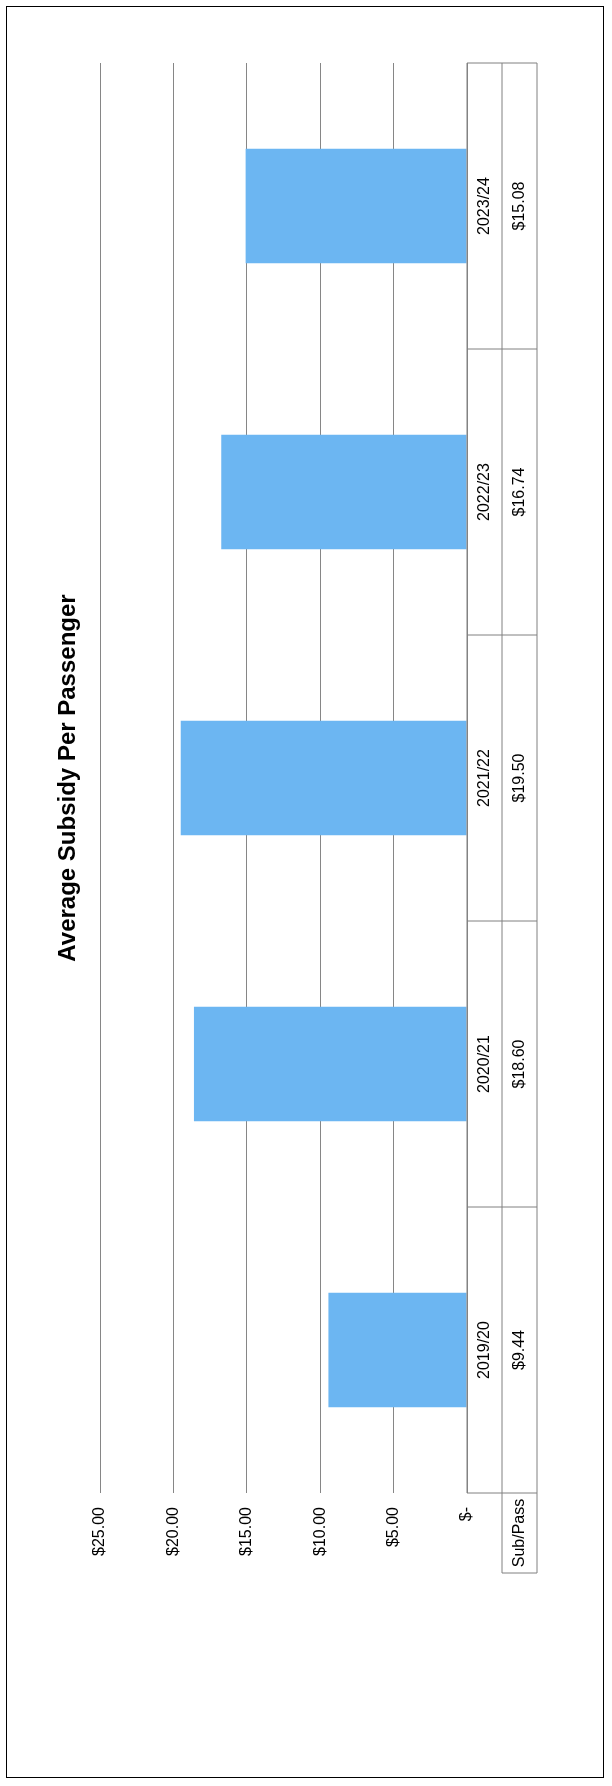 This screenshot has height=1786, width=612. What do you see at coordinates (99, 1531) in the screenshot?
I see `x-tick-label: $25.00` at bounding box center [99, 1531].